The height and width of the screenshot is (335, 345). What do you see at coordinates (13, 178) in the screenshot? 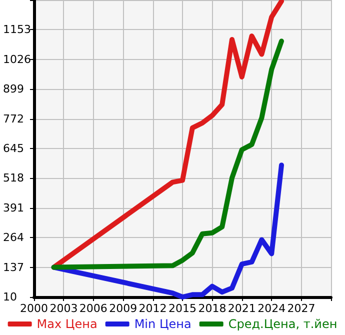
I see `y-tick-label: 518` at bounding box center [13, 178].